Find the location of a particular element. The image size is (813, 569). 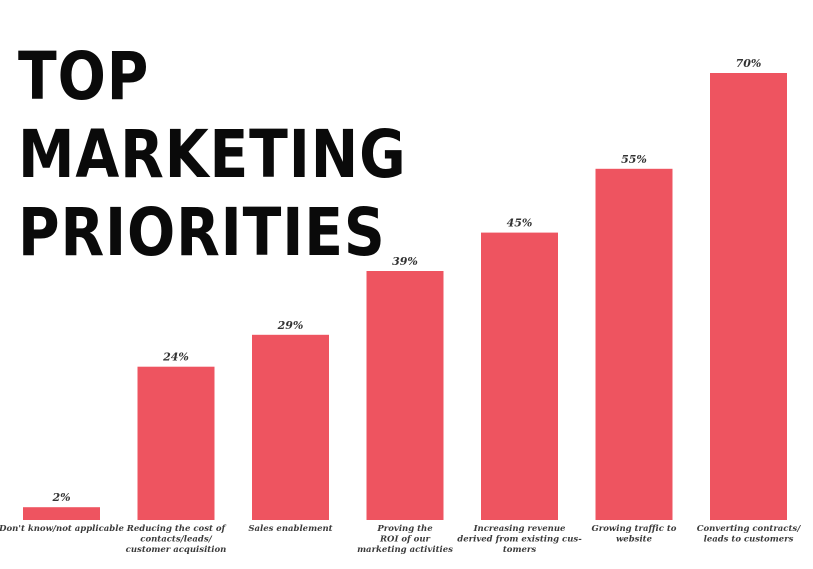

value-label-6: 70% is located at coordinates (749, 63).